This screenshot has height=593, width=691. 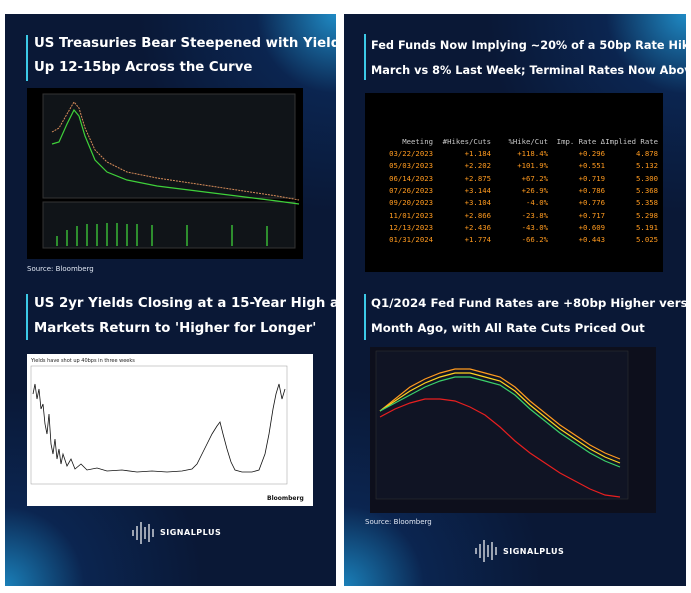 What do you see at coordinates (580, 141) in the screenshot?
I see `table-header: Imp. Rate Δ` at bounding box center [580, 141].